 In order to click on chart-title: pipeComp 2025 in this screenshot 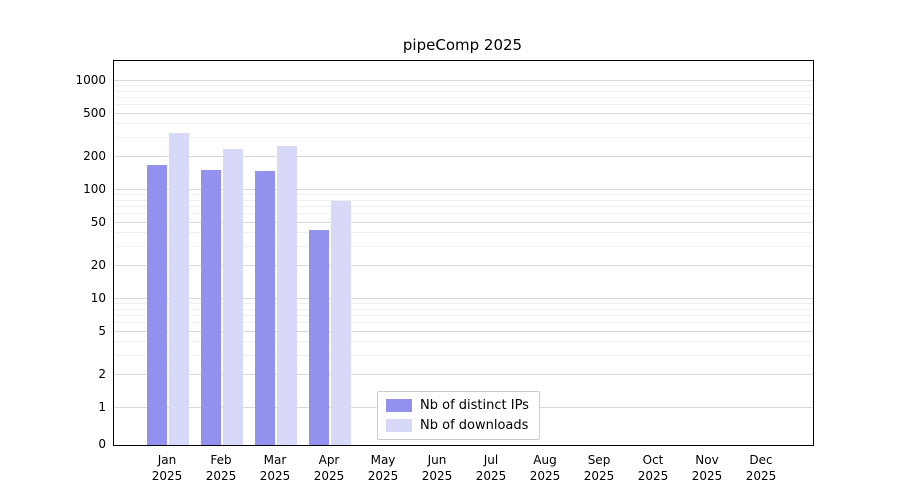, I will do `click(462, 45)`.